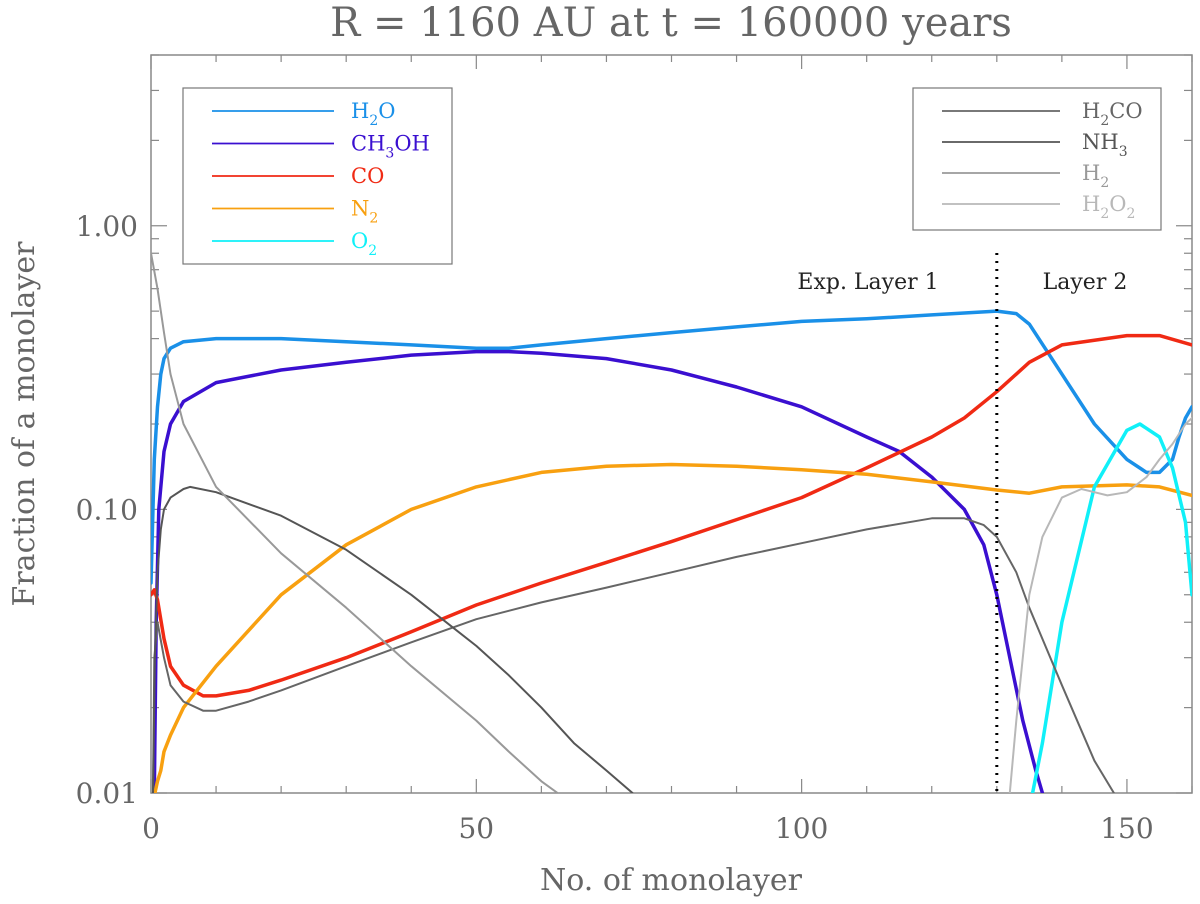 This screenshot has height=904, width=1200. Describe the element at coordinates (1108, 207) in the screenshot. I see `legend-label-h2o2: H2O2` at that location.